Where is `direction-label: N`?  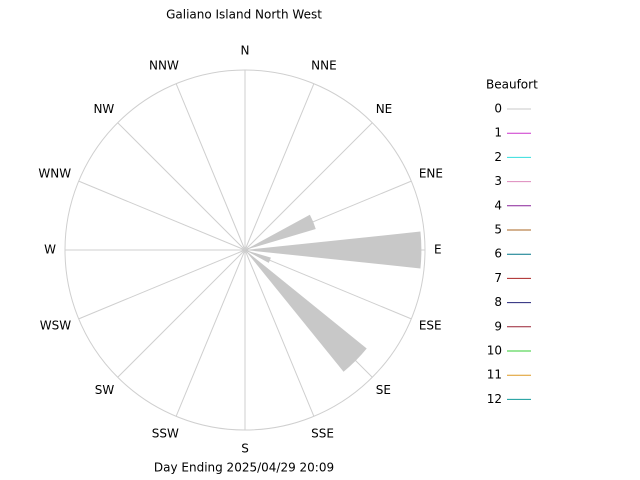
direction-label: N is located at coordinates (245, 51).